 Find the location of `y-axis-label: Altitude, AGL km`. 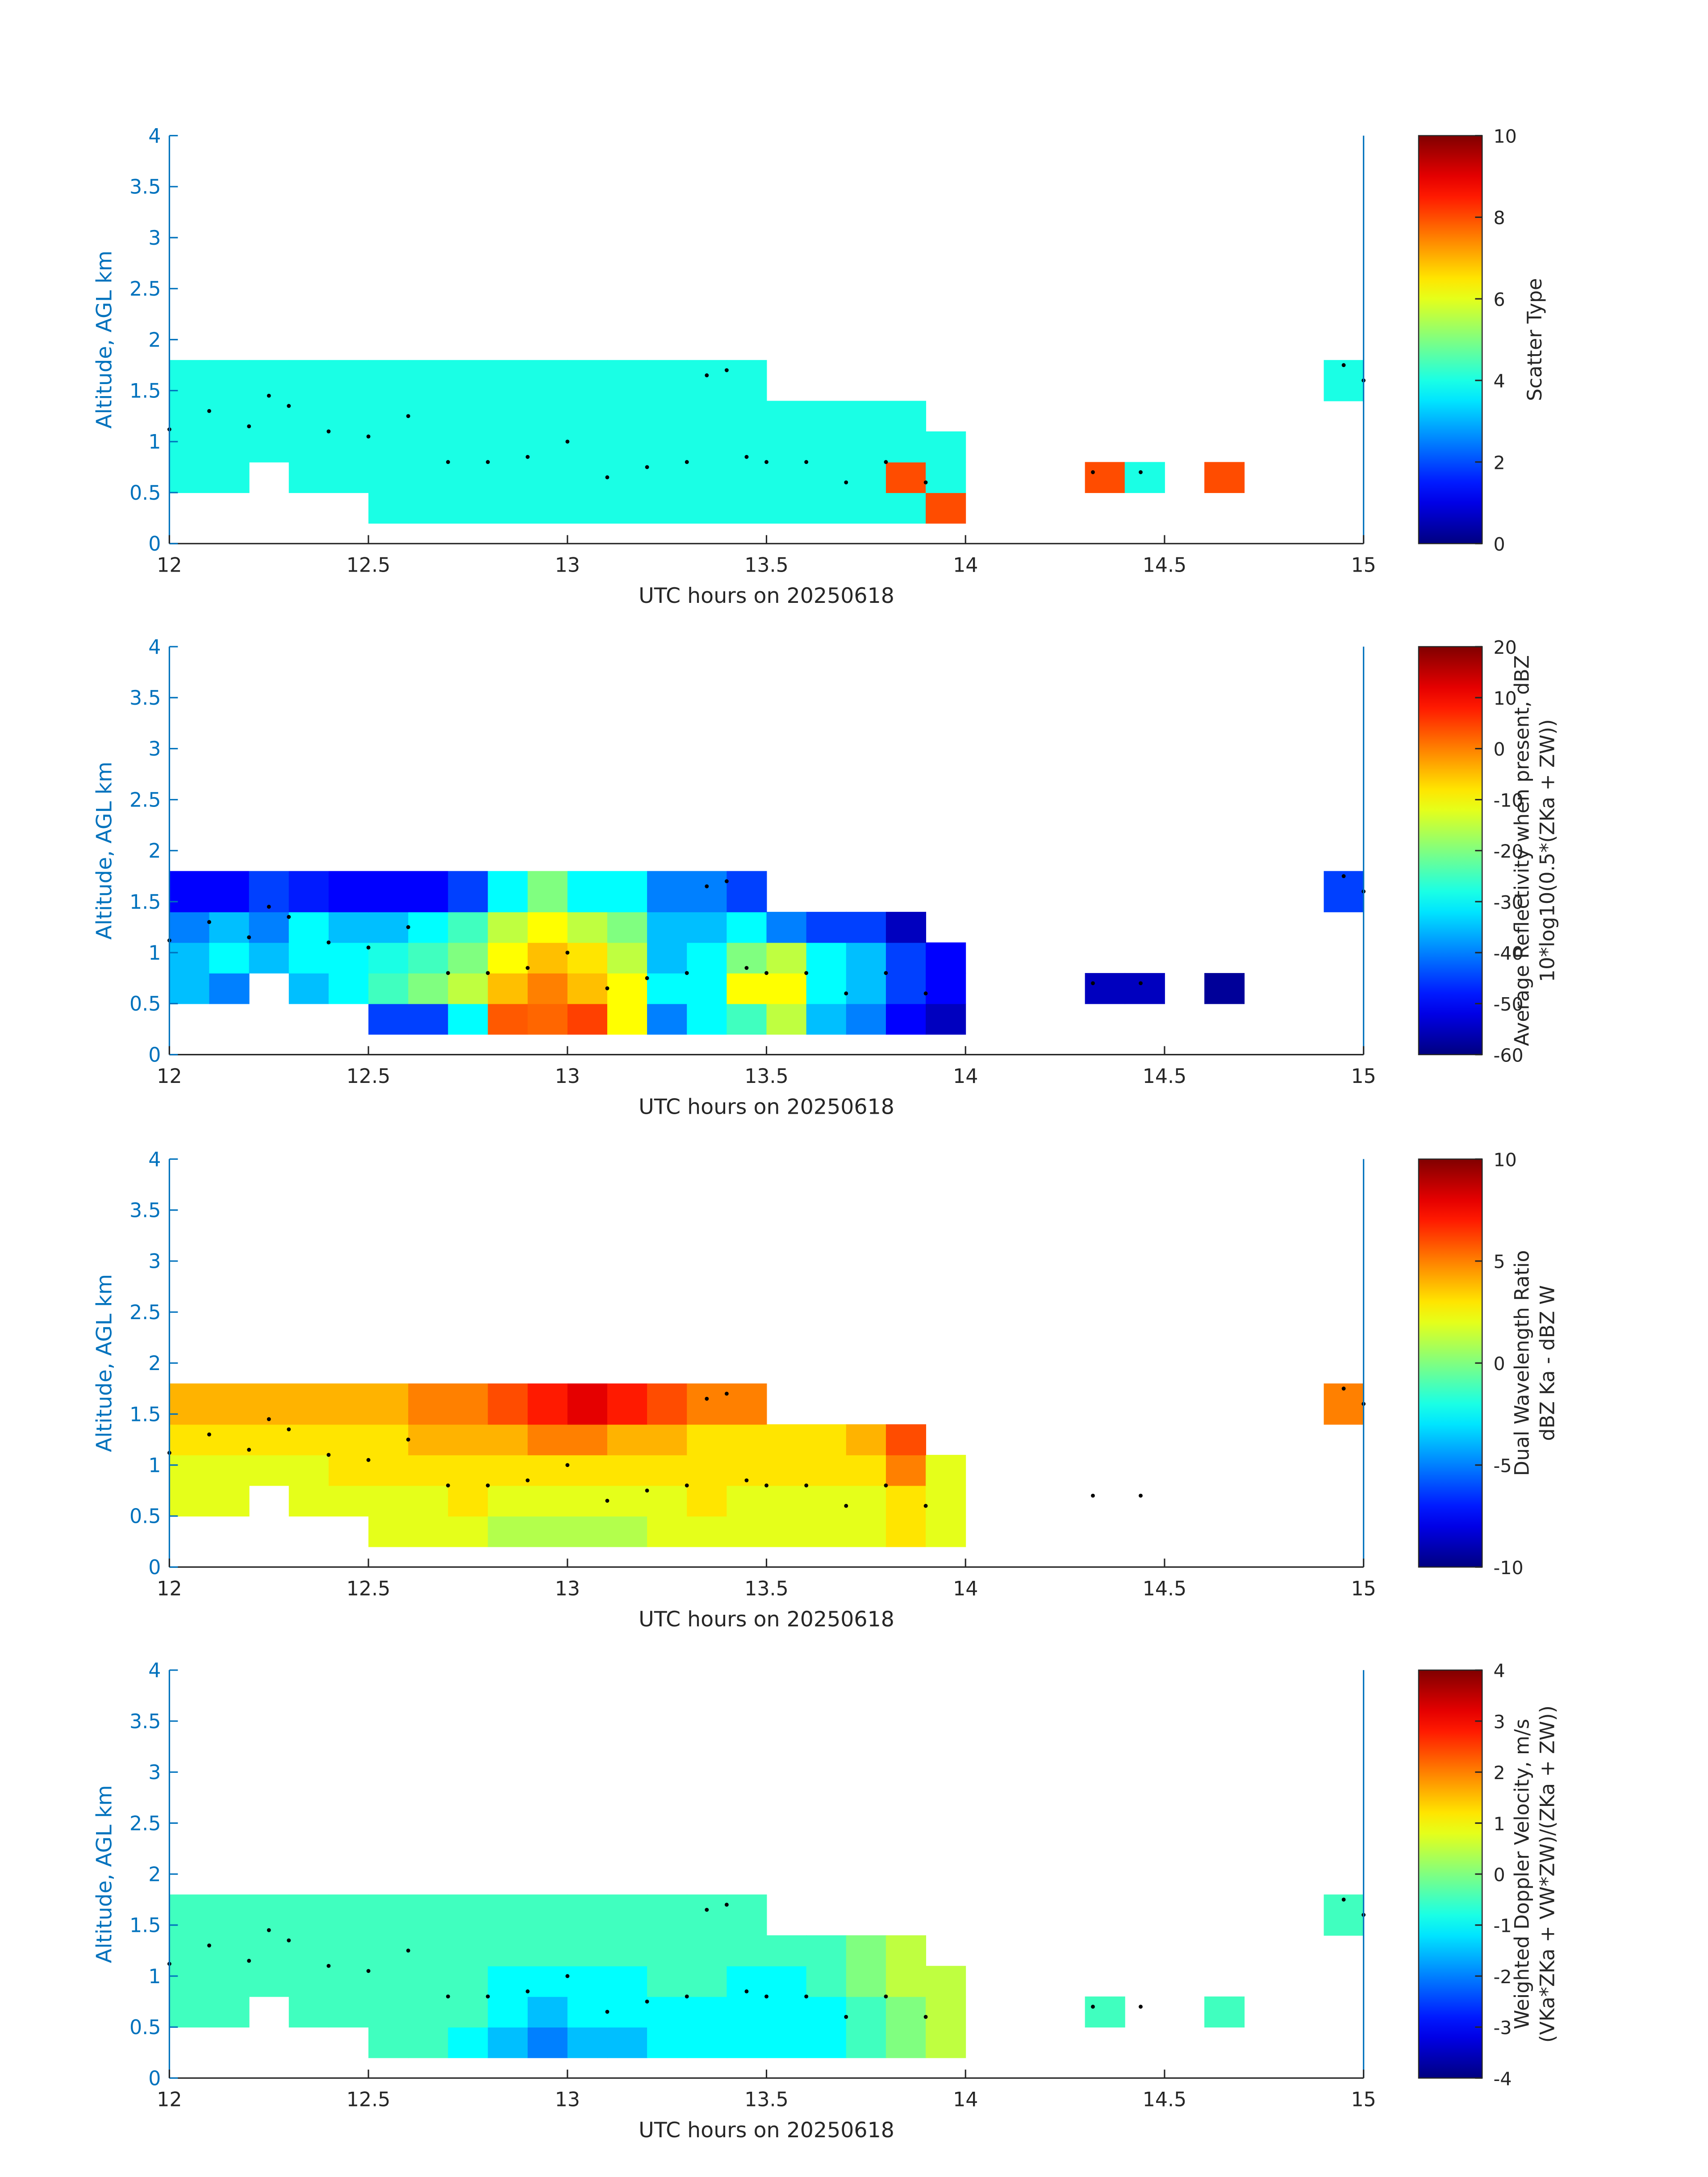

y-axis-label: Altitude, AGL km is located at coordinates (104, 1874).